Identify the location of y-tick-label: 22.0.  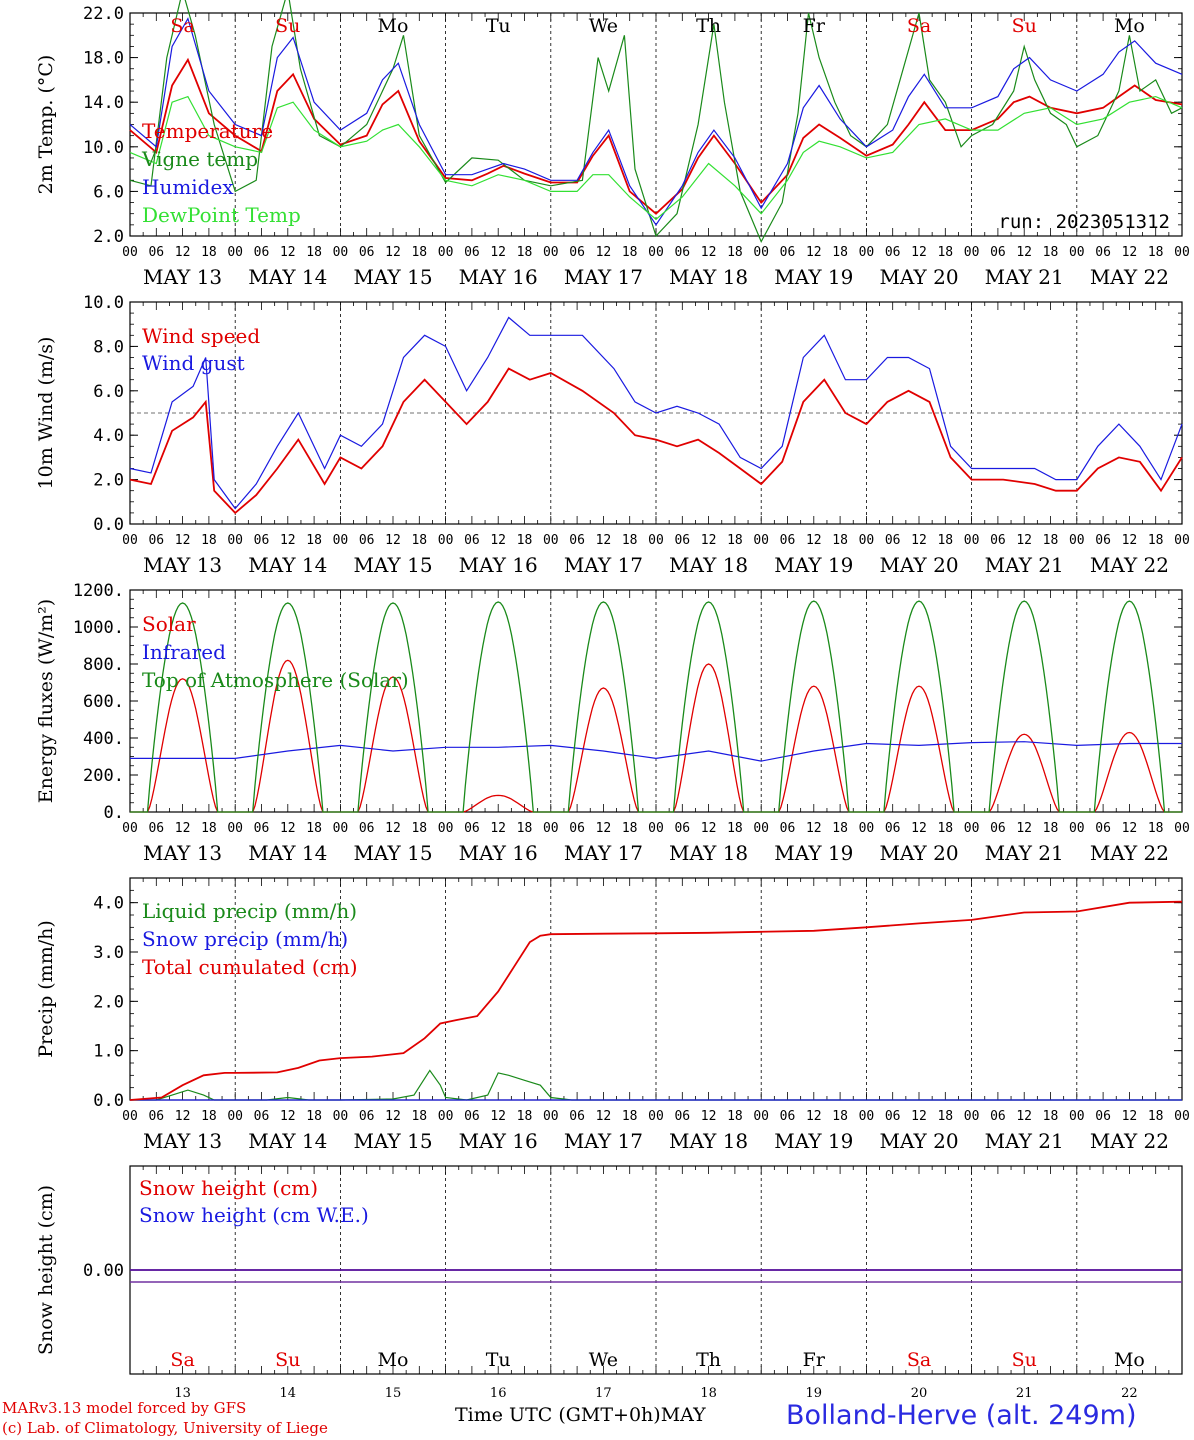
(103, 14).